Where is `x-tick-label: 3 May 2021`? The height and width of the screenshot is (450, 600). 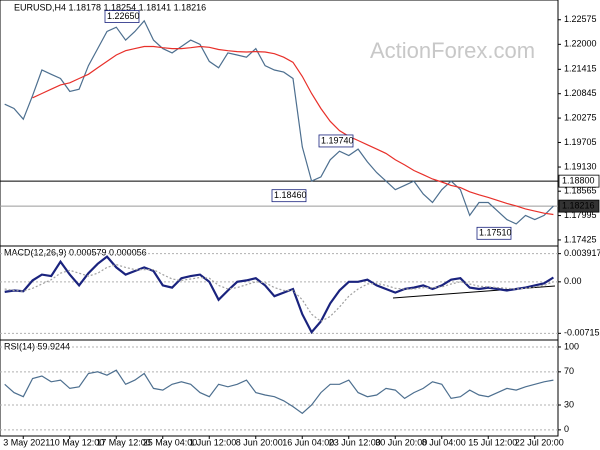 x-tick-label: 3 May 2021 is located at coordinates (26, 442).